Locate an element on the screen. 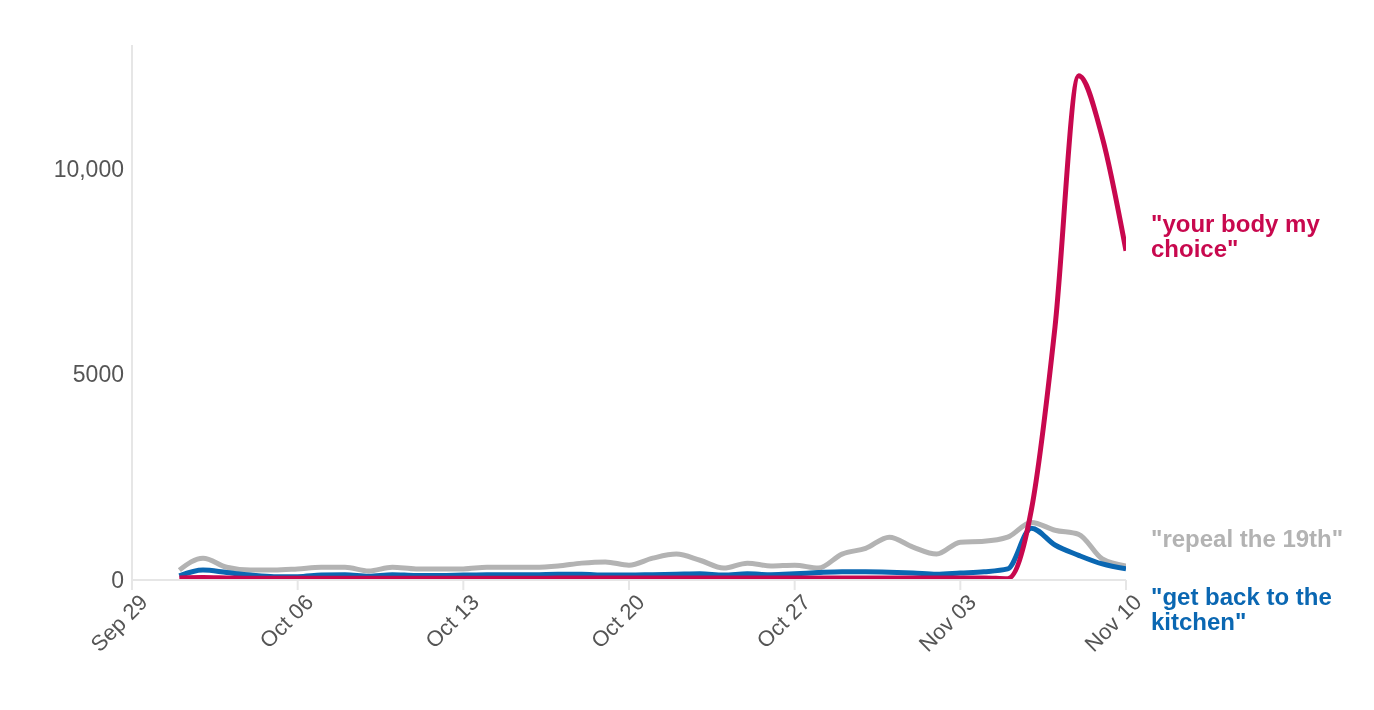  x-tick-label: Oct 13 is located at coordinates (452, 621).